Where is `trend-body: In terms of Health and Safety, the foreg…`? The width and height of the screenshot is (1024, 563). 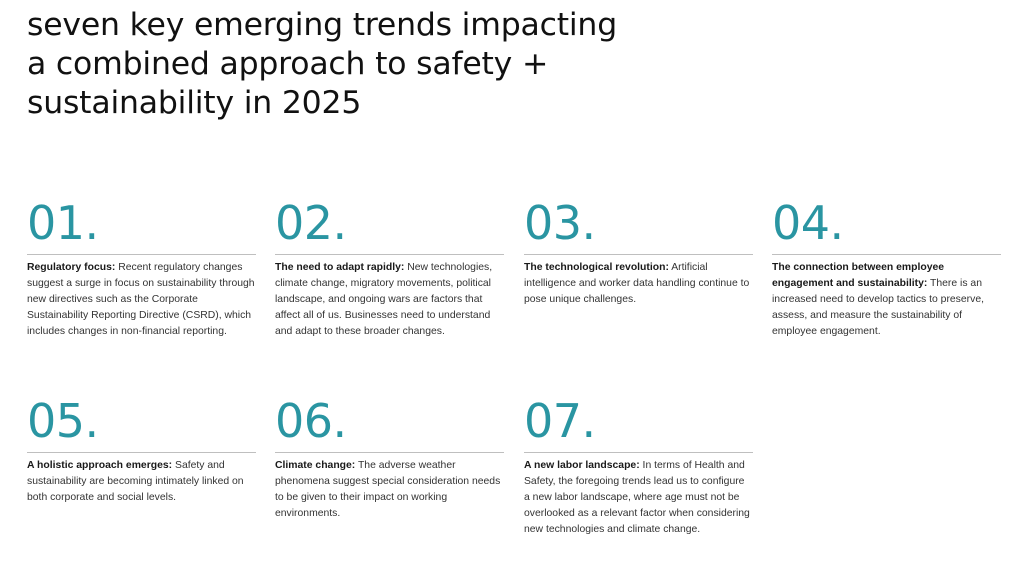 trend-body: In terms of Health and Safety, the foreg… is located at coordinates (637, 497).